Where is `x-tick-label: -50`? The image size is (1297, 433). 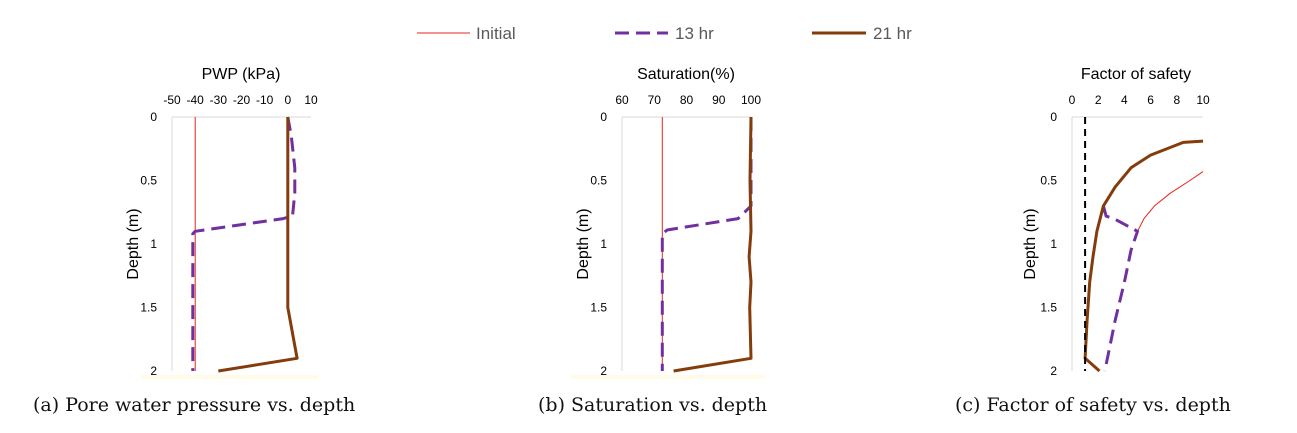
x-tick-label: -50 is located at coordinates (172, 100).